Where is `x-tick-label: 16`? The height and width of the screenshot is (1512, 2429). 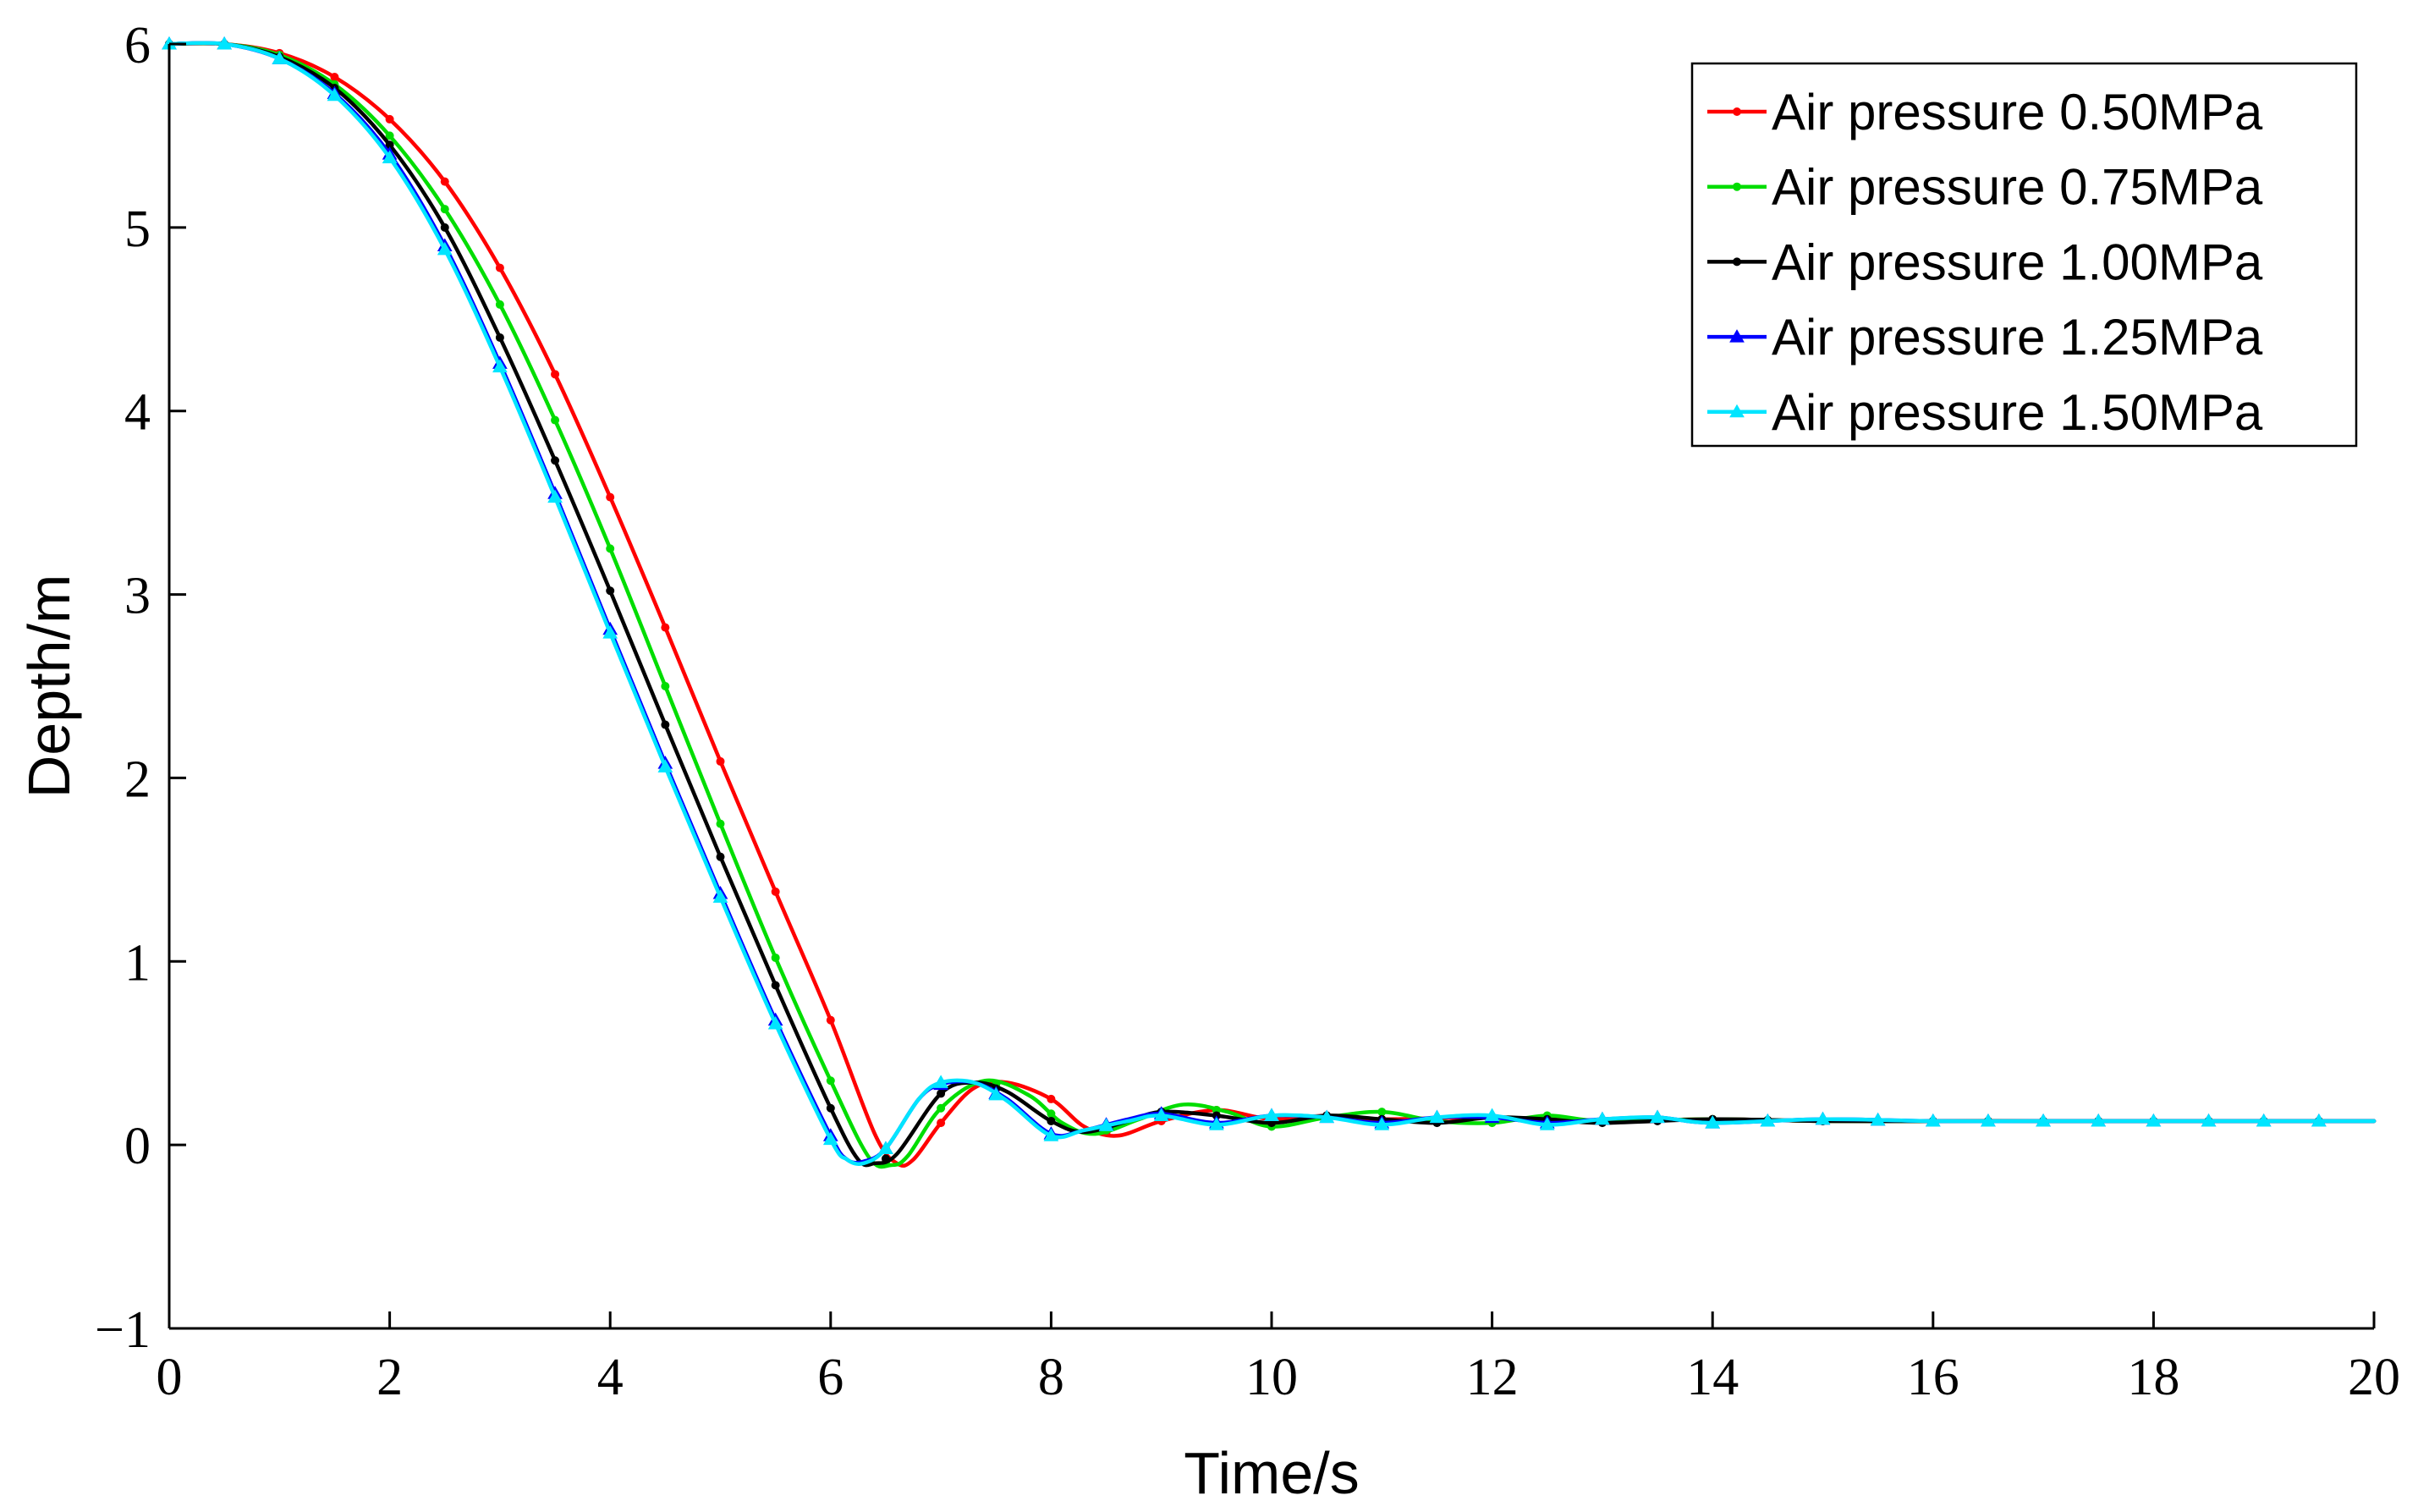 x-tick-label: 16 is located at coordinates (1933, 1378).